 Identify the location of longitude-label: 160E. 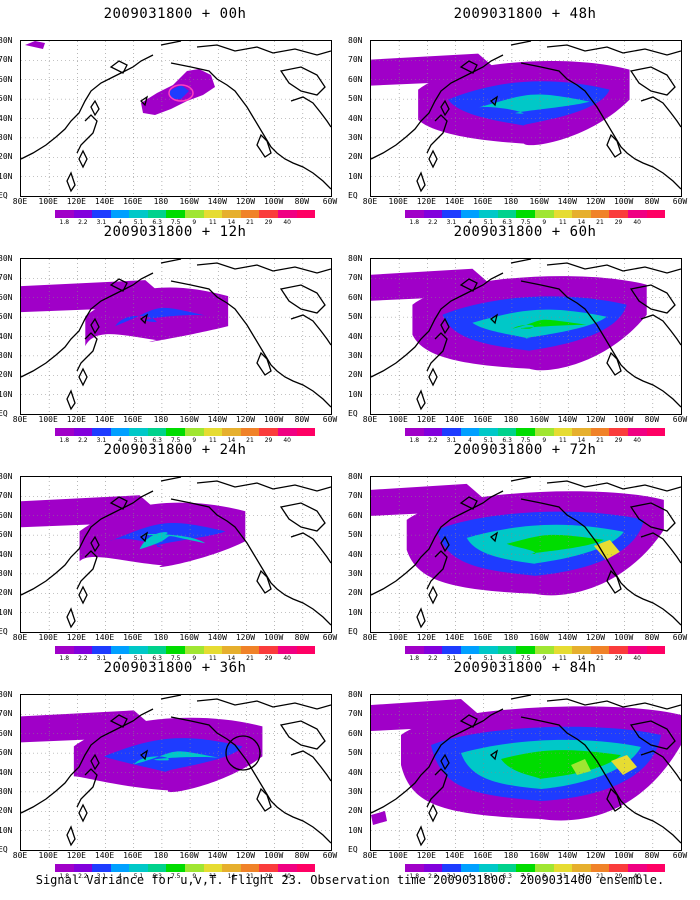
(483, 637).